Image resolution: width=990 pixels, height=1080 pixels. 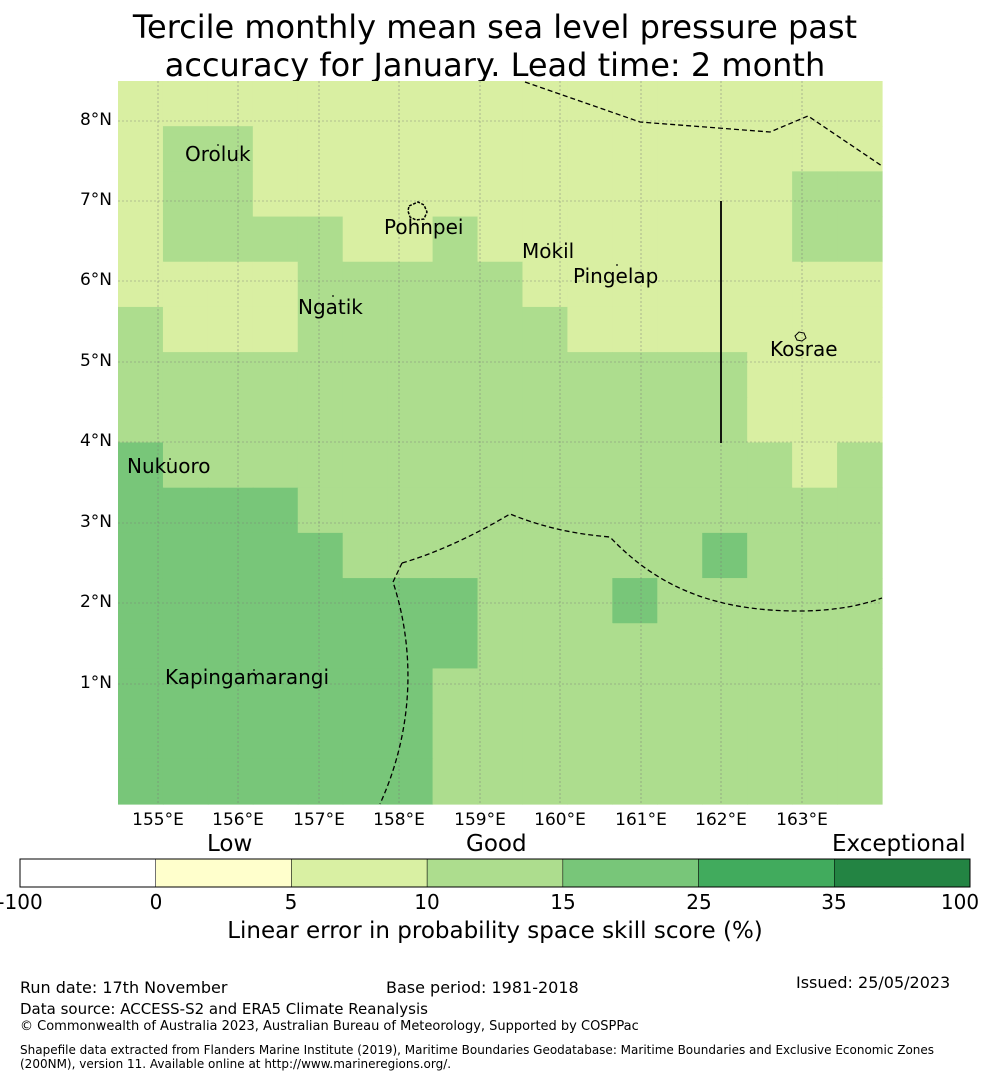 I want to click on colorbar-tick-0: 0, so click(x=156, y=902).